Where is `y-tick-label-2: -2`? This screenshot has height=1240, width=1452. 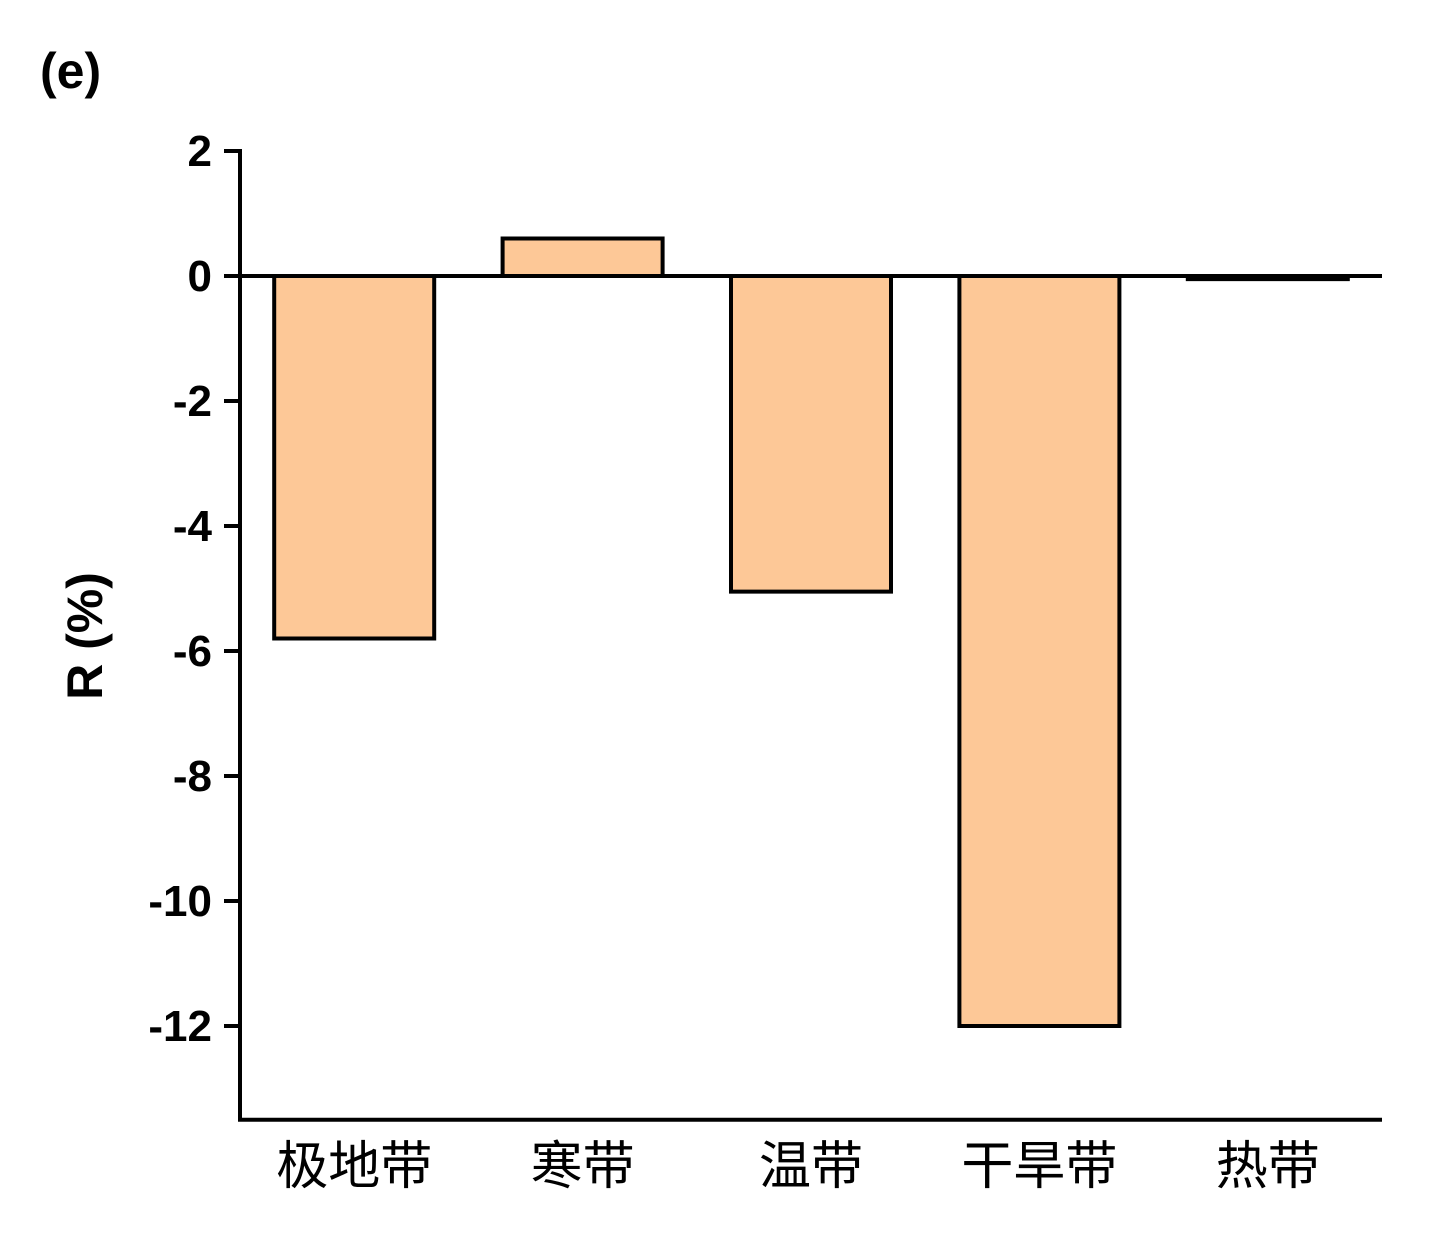 y-tick-label-2: -2 is located at coordinates (192, 401).